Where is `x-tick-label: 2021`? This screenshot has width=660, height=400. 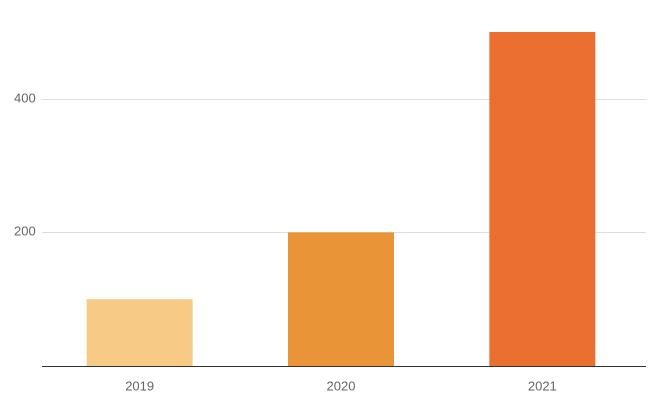
x-tick-label: 2021 is located at coordinates (542, 385).